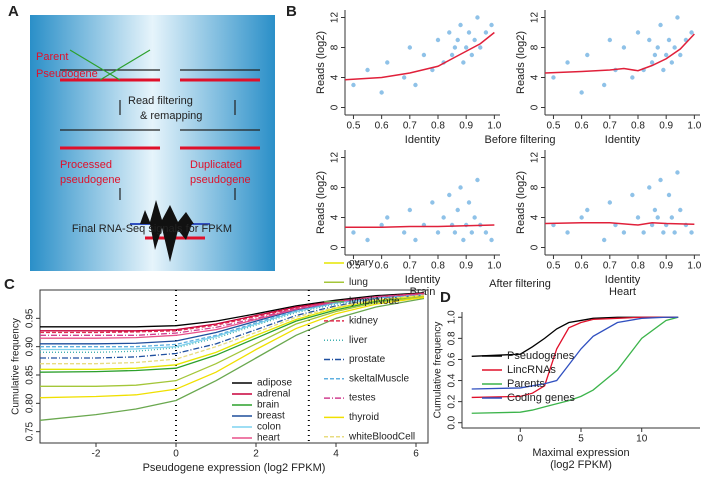 The image size is (706, 484). Describe the element at coordinates (379, 378) in the screenshot. I see `legend-label: skeltalMuscle` at that location.